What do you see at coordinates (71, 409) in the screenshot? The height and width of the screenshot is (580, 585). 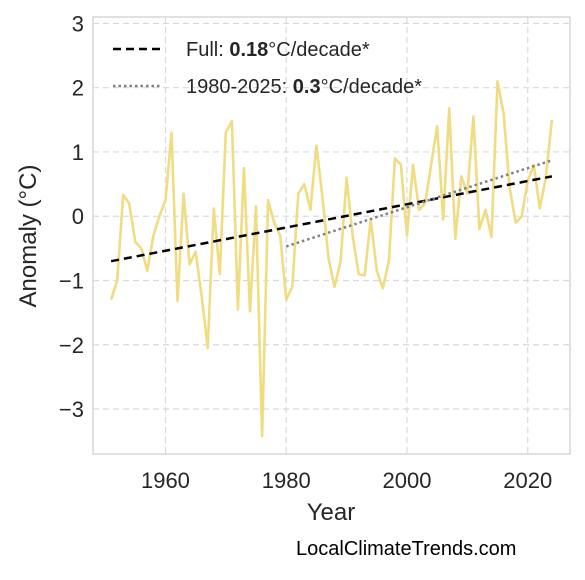 I see `y-tick-label: −3` at bounding box center [71, 409].